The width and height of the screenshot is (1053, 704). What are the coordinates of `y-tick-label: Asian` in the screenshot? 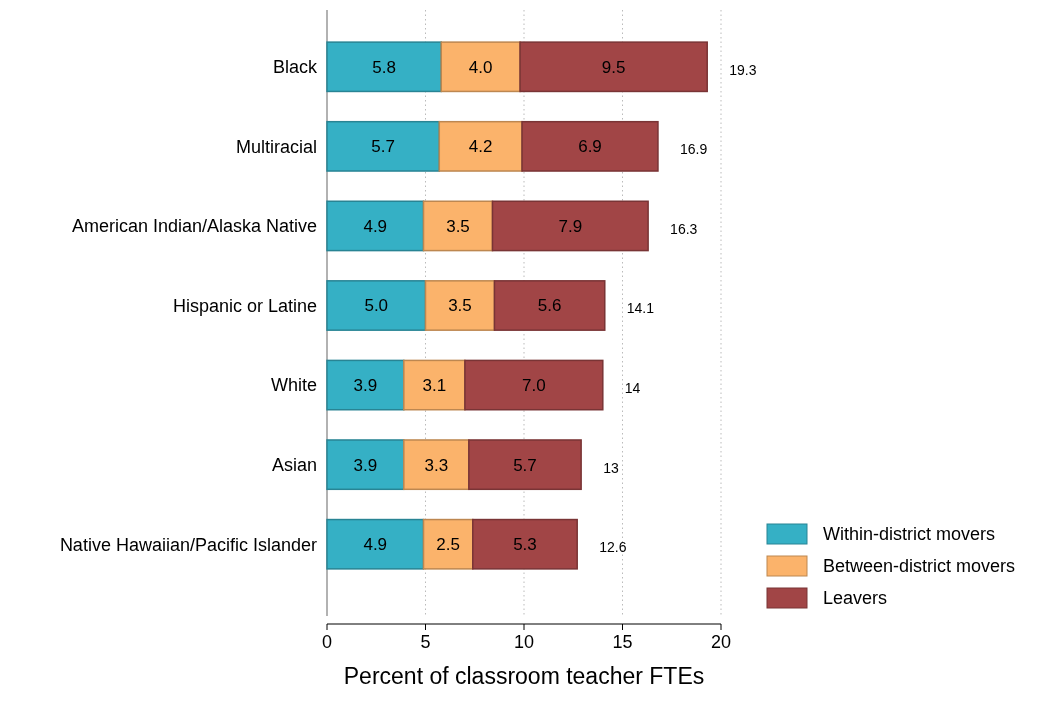 It's located at (294, 464).